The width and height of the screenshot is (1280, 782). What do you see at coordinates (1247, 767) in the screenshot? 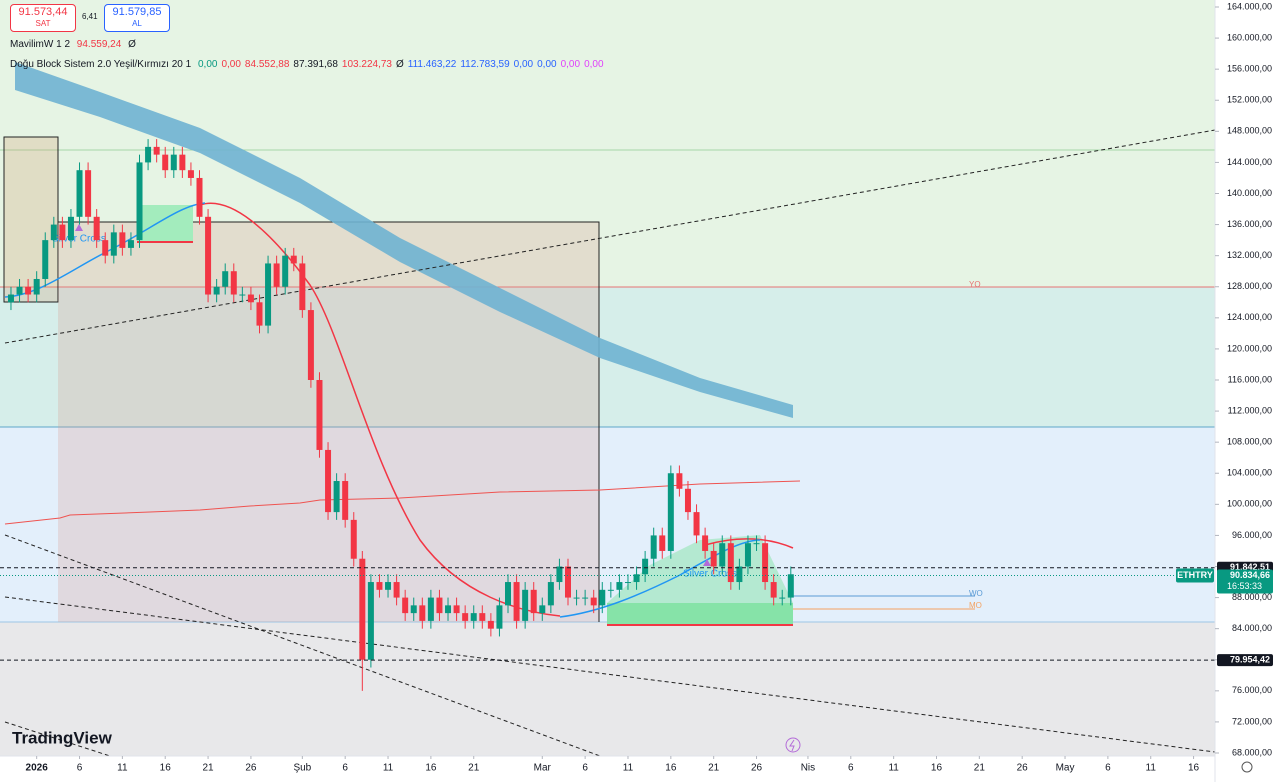
I see `settings-icon` at bounding box center [1247, 767].